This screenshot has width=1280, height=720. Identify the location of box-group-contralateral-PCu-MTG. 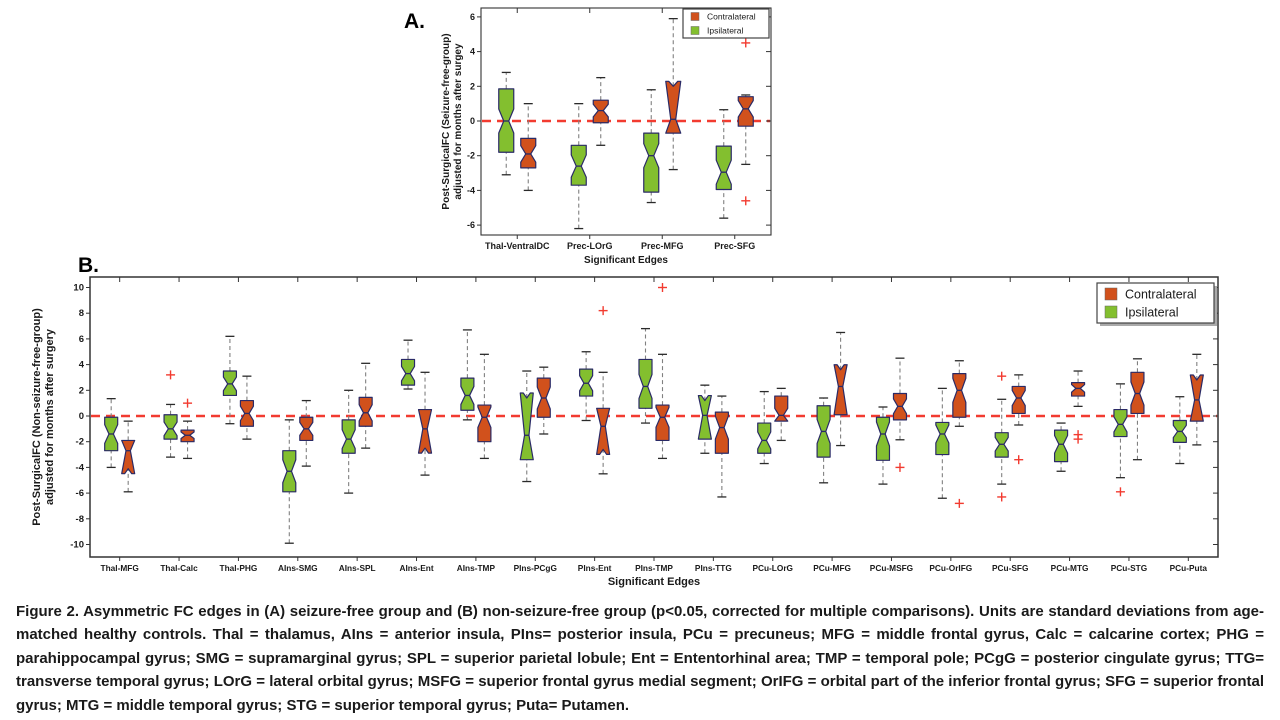
(1078, 407).